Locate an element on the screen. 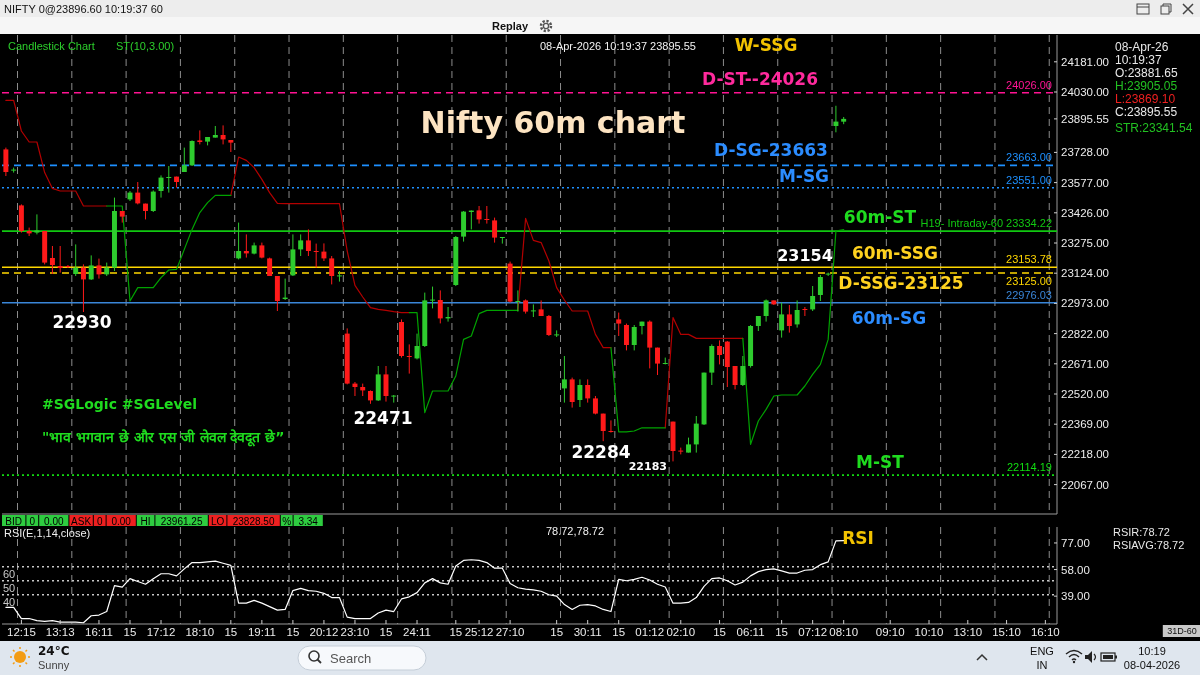 This screenshot has height=675, width=1200. x-tick-label: 19:11 is located at coordinates (261, 632).